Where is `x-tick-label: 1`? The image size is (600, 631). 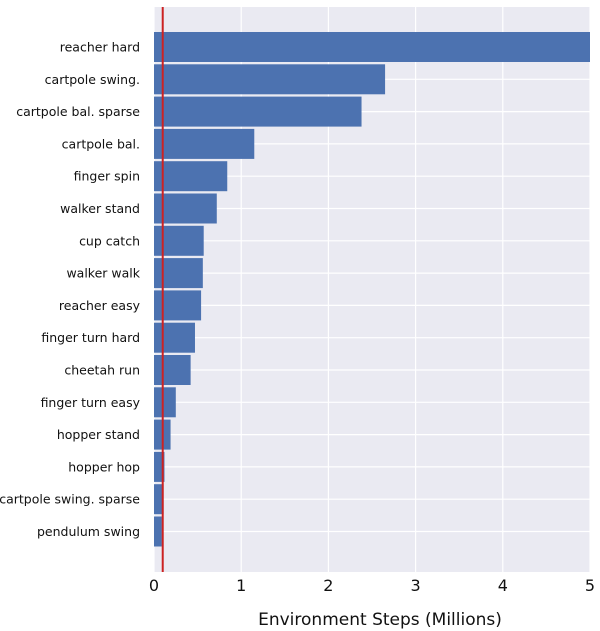
x-tick-label: 1 is located at coordinates (241, 585).